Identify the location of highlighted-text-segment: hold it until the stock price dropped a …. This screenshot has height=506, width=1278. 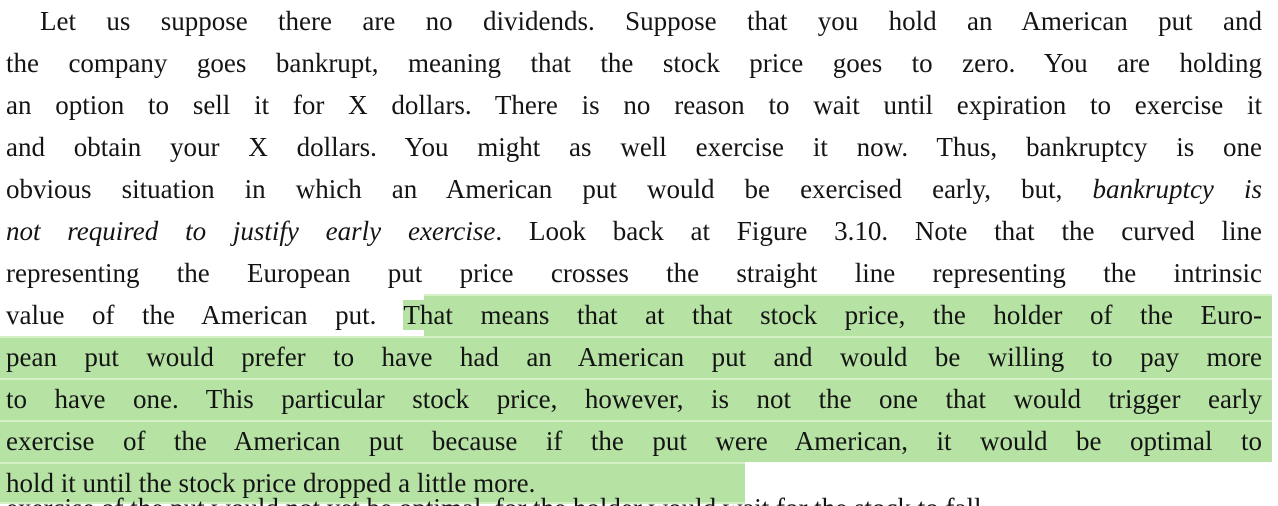
(271, 483).